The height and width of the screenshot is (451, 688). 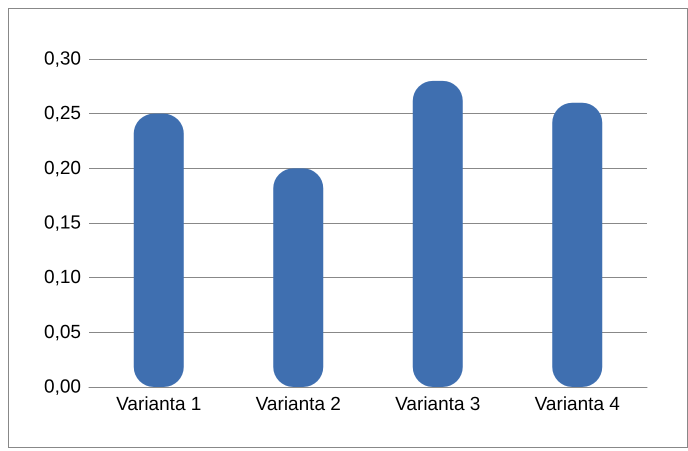 What do you see at coordinates (62, 168) in the screenshot?
I see `y-tick-label: 0,20` at bounding box center [62, 168].